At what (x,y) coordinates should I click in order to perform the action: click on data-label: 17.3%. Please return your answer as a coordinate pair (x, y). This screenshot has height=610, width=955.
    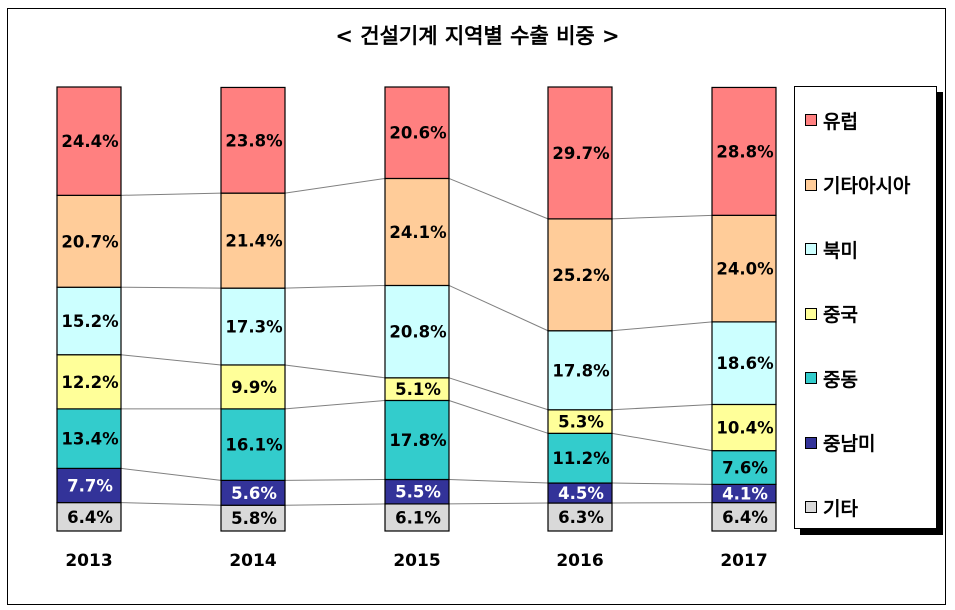
    Looking at the image, I should click on (254, 327).